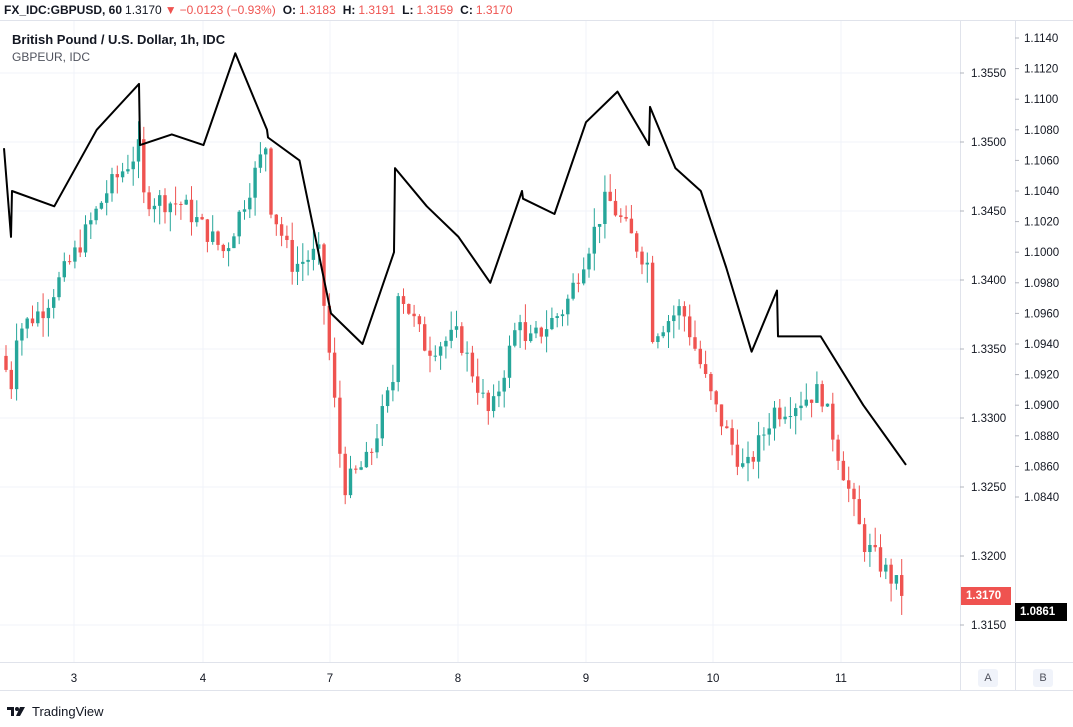 The image size is (1073, 727). I want to click on footer-brand: TradingView, so click(68, 711).